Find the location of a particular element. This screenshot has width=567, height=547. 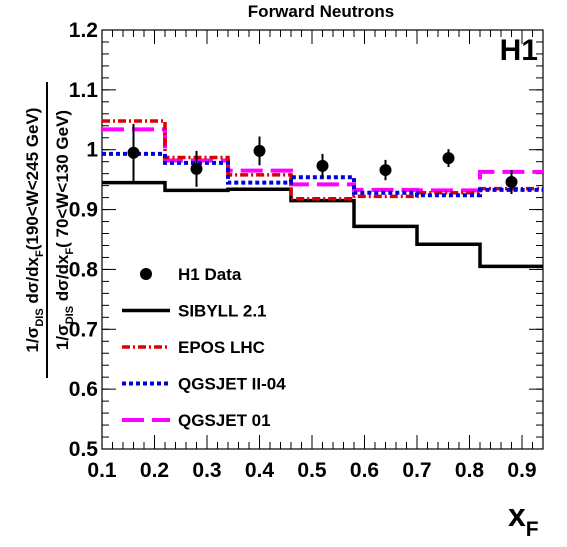

y-tick-label: 0.8 is located at coordinates (84, 269).